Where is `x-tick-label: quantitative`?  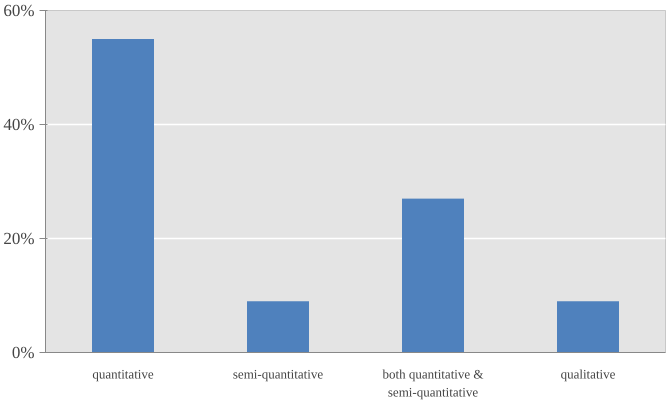 x-tick-label: quantitative is located at coordinates (123, 374).